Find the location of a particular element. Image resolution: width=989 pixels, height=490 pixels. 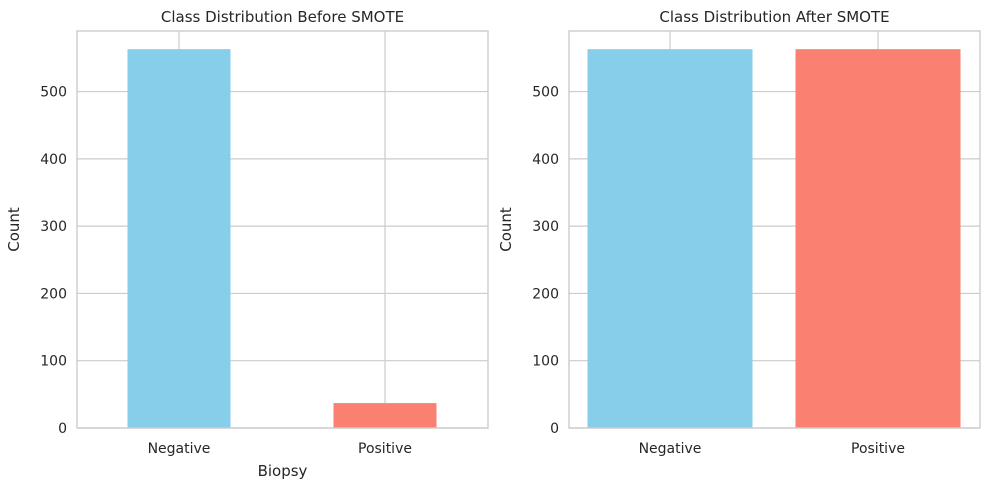

chart-title: Class Distribution Before SMOTE is located at coordinates (282, 17).